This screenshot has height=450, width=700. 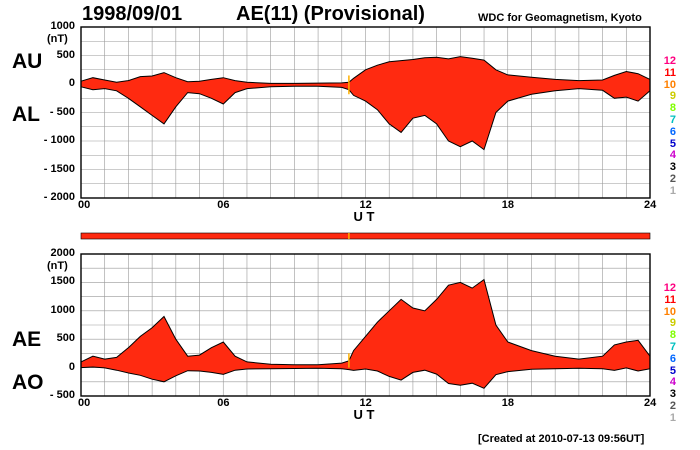 I want to click on y-tick-label: - 1500, so click(x=59, y=168).